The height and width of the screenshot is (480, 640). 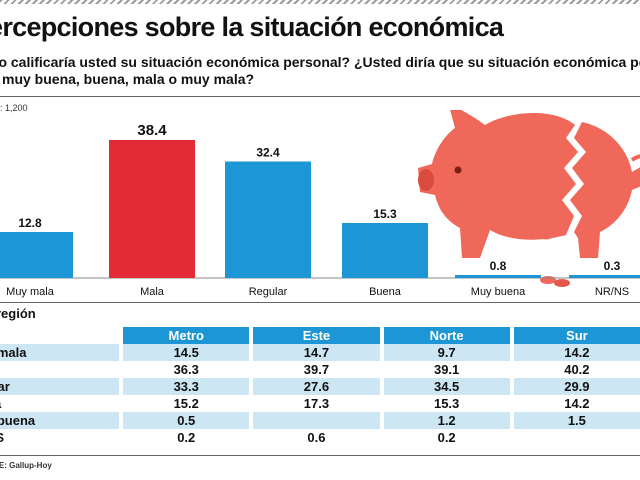 I want to click on table-row: NS 0.2 0.6 0.2, so click(x=320, y=437).